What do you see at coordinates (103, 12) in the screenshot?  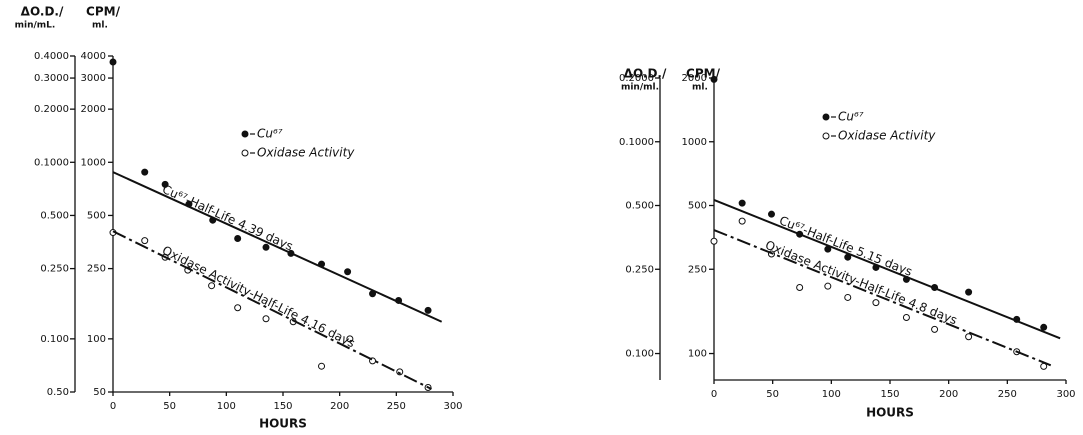 I see `y-axis-label: CPM/` at bounding box center [103, 12].